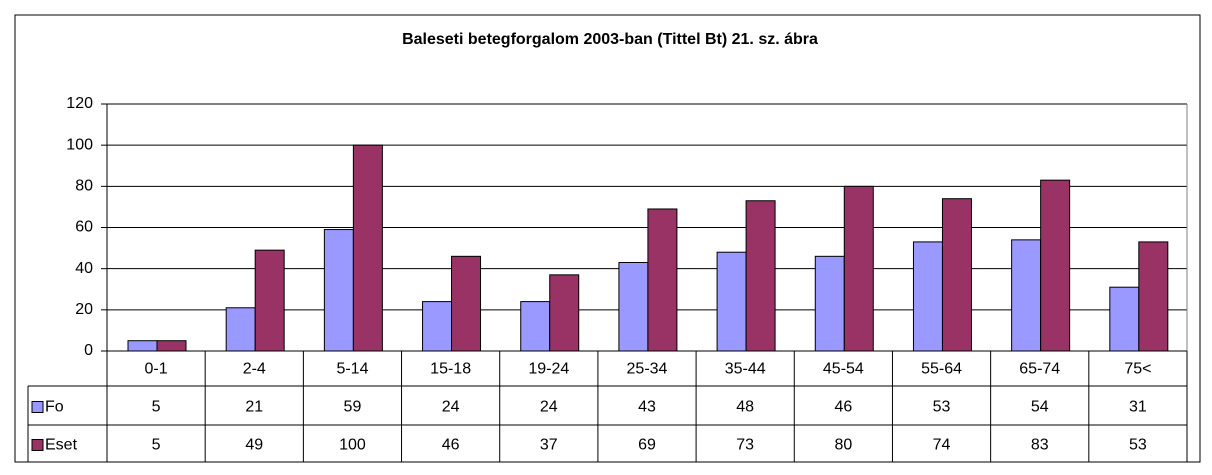 The image size is (1212, 475). What do you see at coordinates (745, 445) in the screenshot?
I see `table-value: 73` at bounding box center [745, 445].